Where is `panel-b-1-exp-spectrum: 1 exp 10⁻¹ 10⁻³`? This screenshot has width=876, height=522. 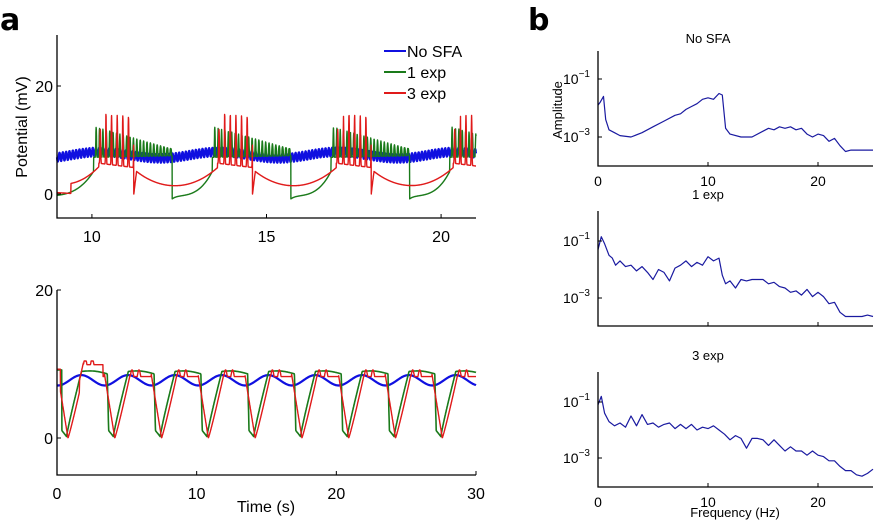
panel-b-1-exp-spectrum: 1 exp 10⁻¹ 10⁻³ is located at coordinates (718, 257).